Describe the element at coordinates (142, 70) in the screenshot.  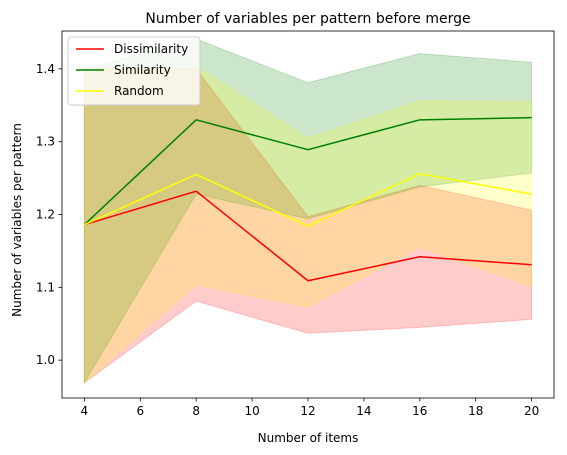
I see `legend-label-similarity: Similarity` at that location.